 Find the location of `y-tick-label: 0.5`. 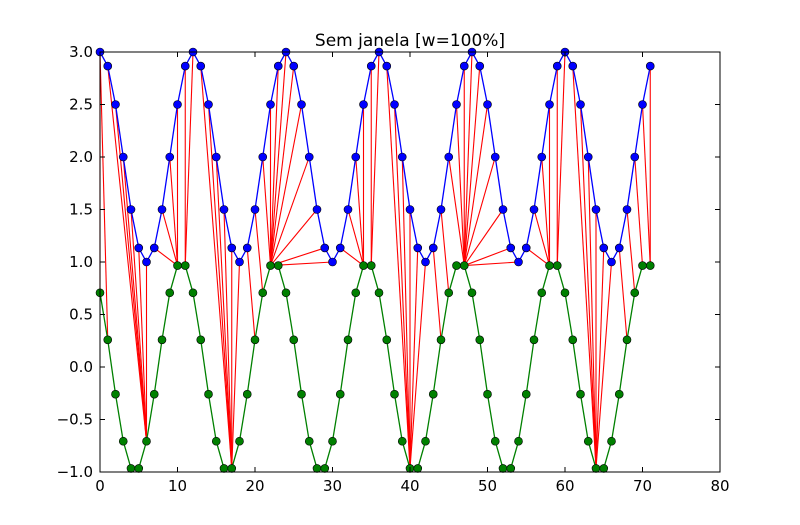

y-tick-label: 0.5 is located at coordinates (81, 315).